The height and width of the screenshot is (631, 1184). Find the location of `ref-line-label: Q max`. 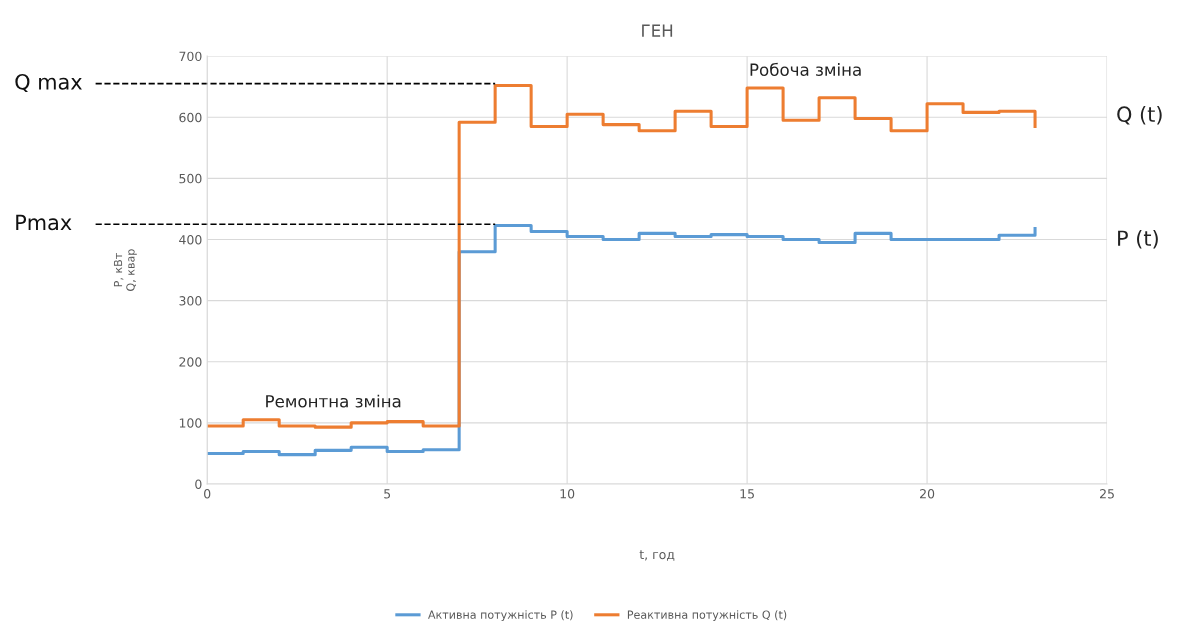

ref-line-label: Q max is located at coordinates (48, 83).